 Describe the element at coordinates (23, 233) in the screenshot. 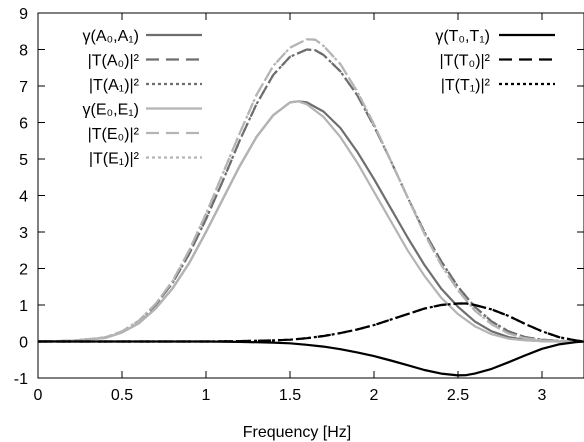

I see `y-tick-label: 3` at that location.